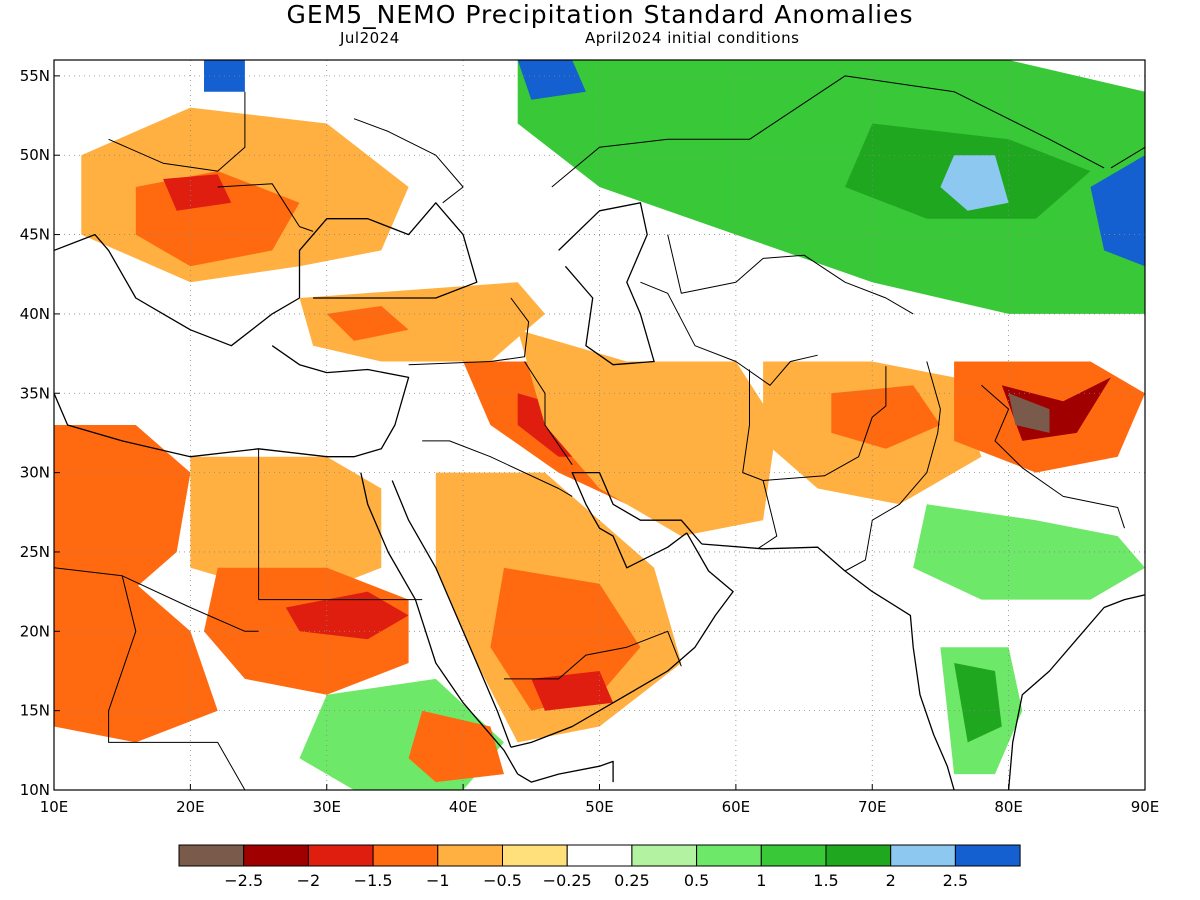  What do you see at coordinates (197, 192) in the screenshot?
I see `anomaly-region-hungary-core` at bounding box center [197, 192].